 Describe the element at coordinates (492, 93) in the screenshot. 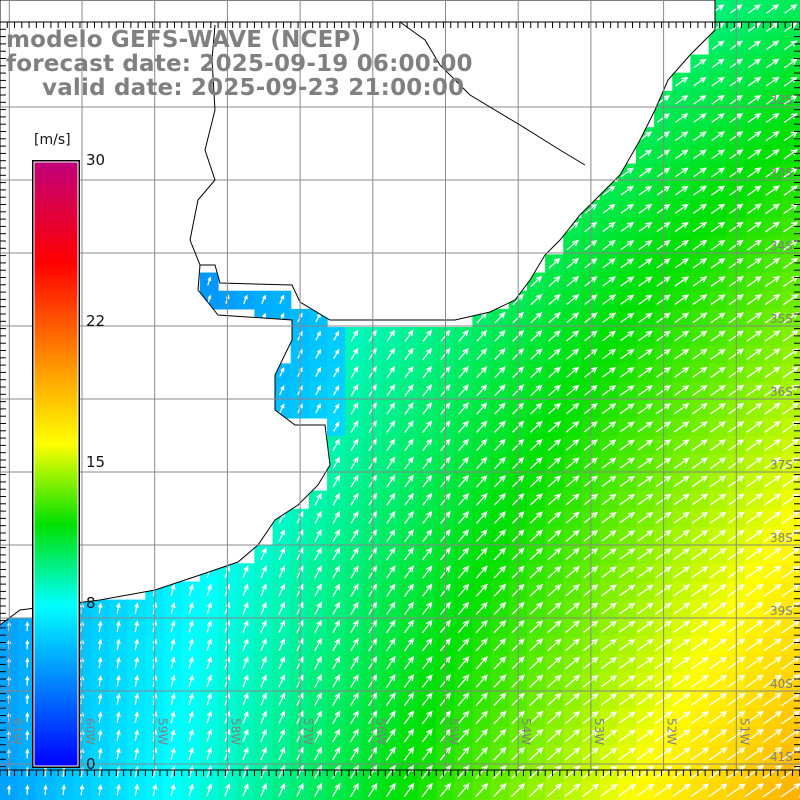

I see `country-border` at that location.